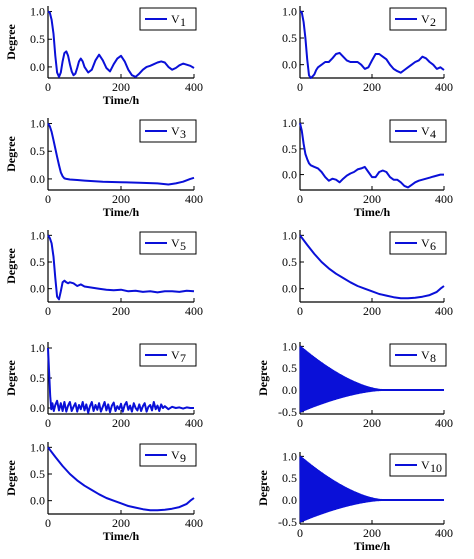  I want to click on legend-subscript: 4, so click(433, 134).